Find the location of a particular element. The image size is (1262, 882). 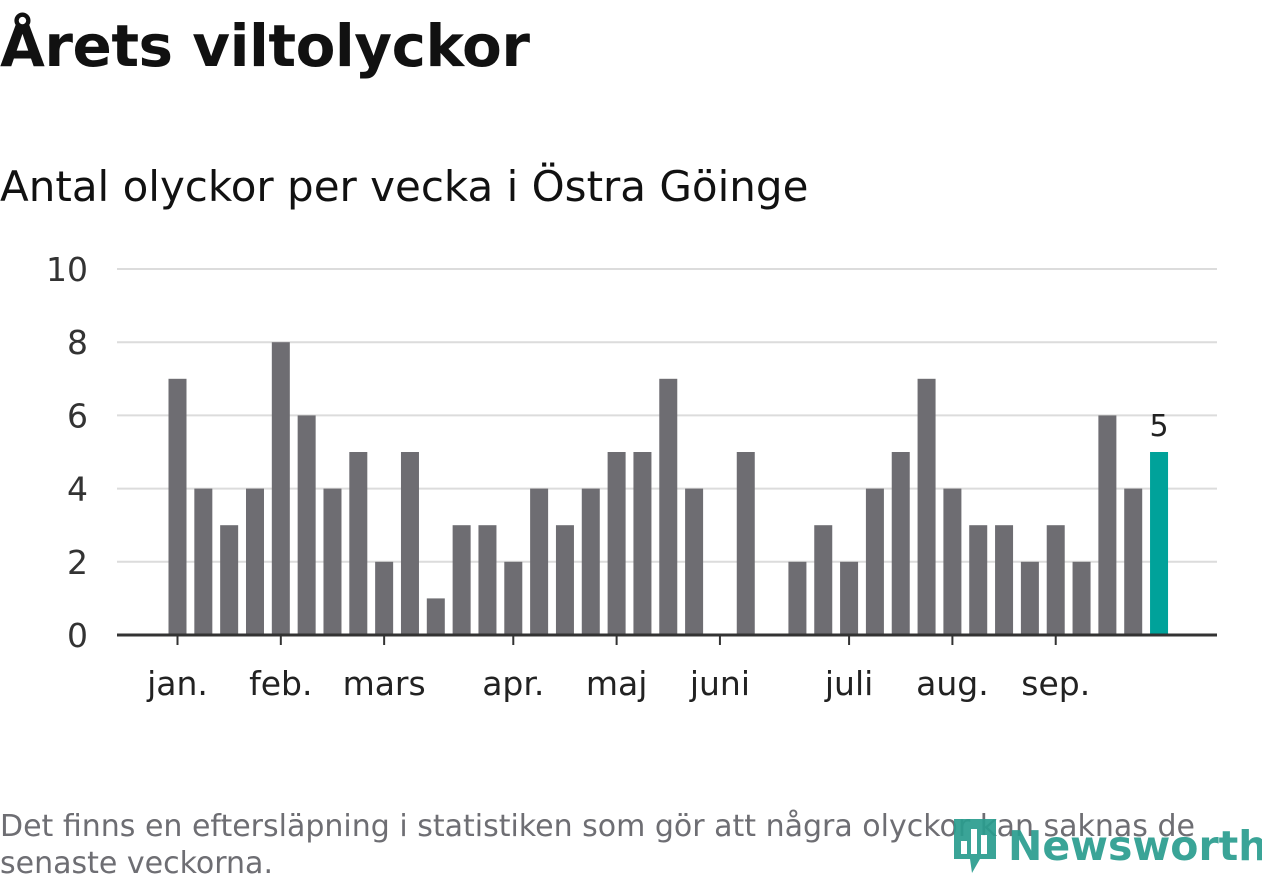

y-tick-label: 0 is located at coordinates (77, 635).